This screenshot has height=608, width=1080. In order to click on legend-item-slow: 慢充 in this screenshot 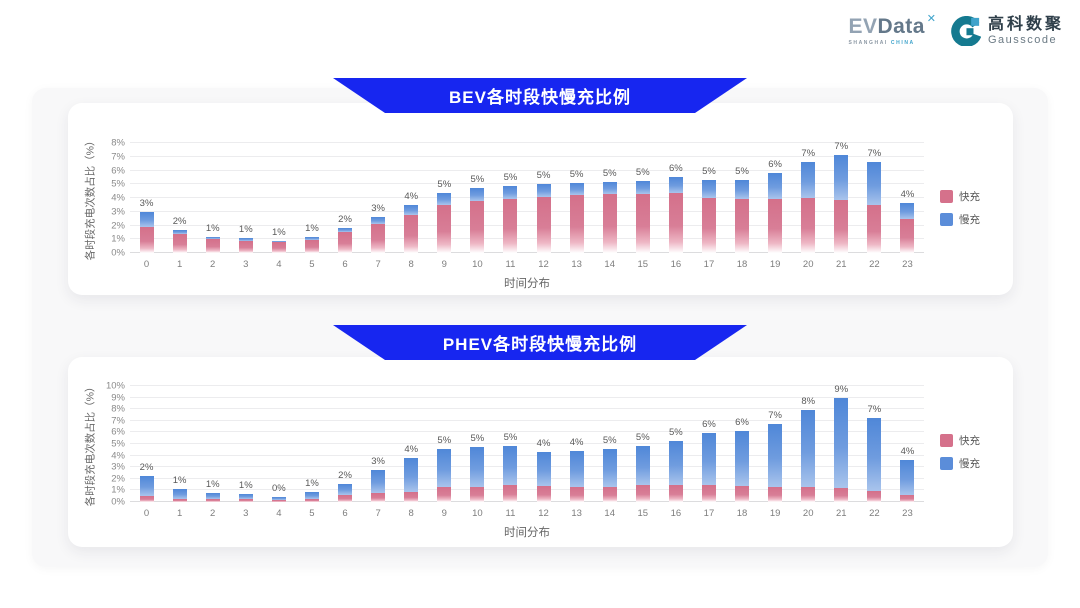, I will do `click(960, 463)`.